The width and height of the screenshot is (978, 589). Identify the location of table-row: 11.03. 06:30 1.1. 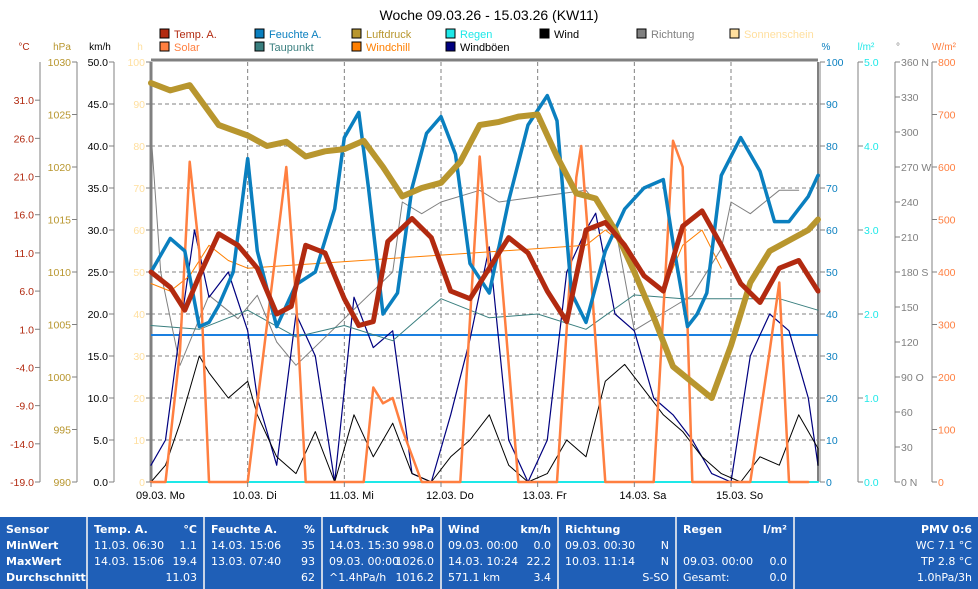
(145, 546).